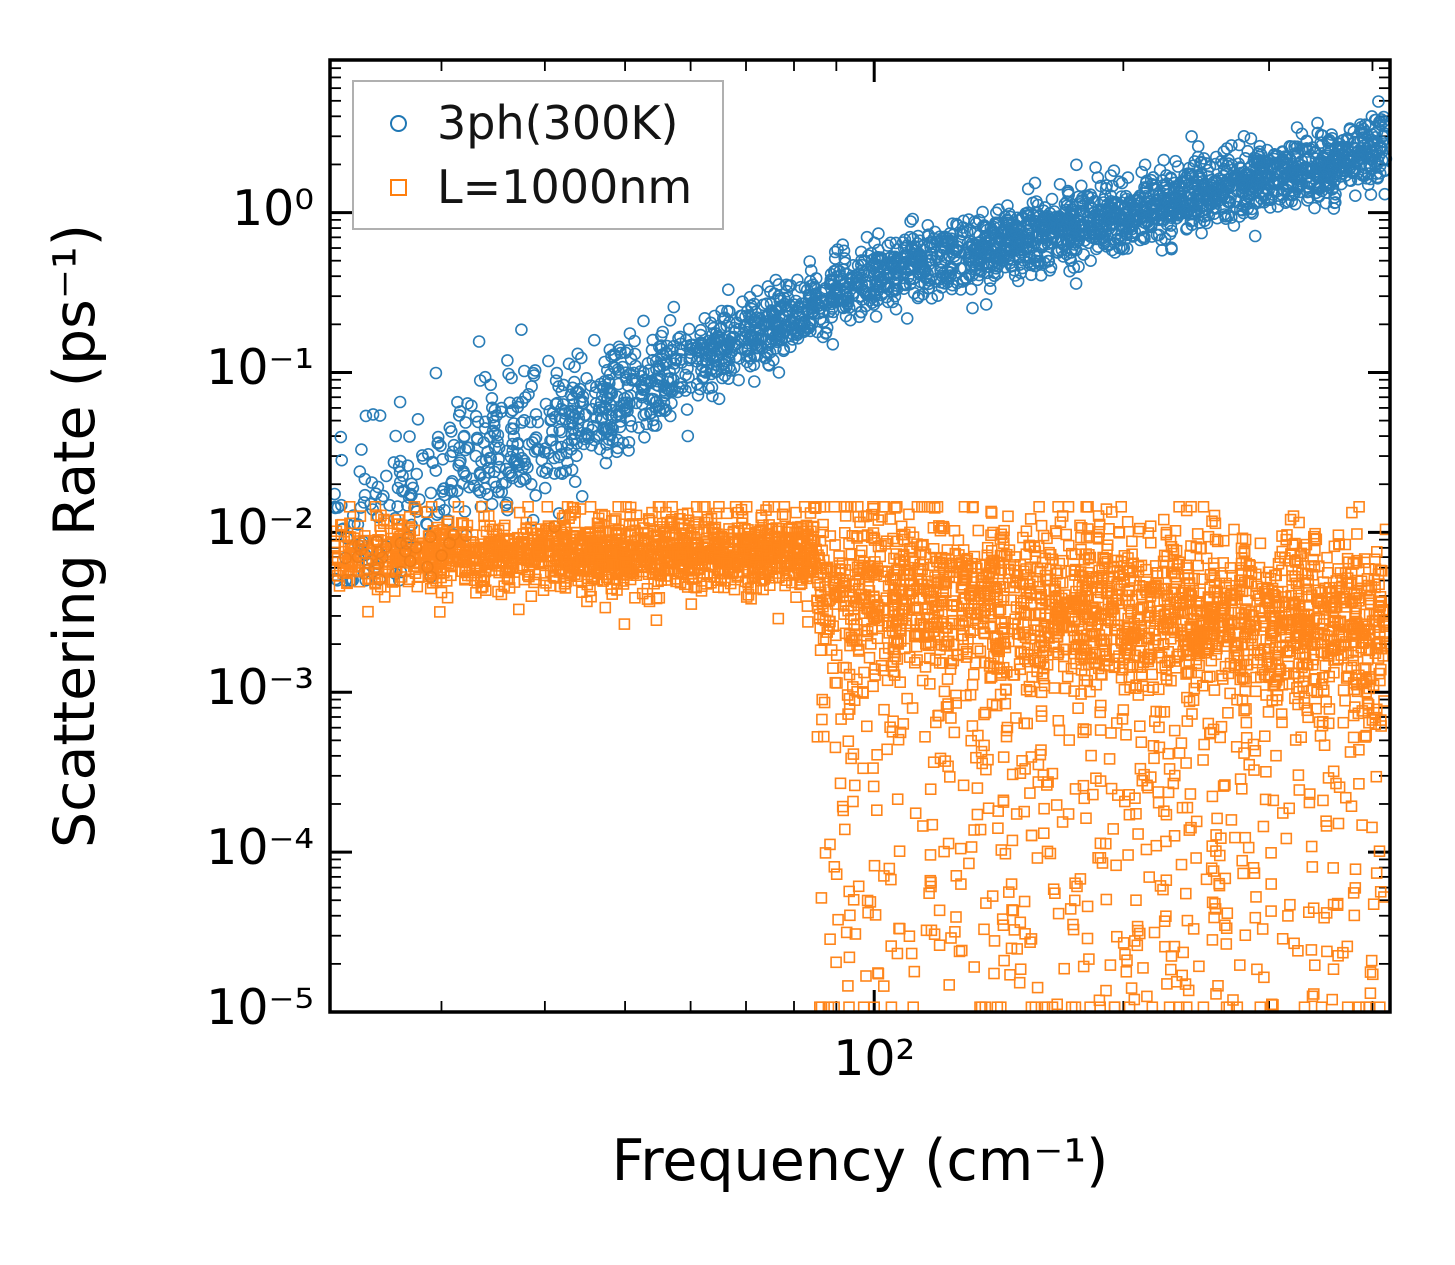 The width and height of the screenshot is (1455, 1265). I want to click on y-tick-label: 10⁻², so click(260, 528).